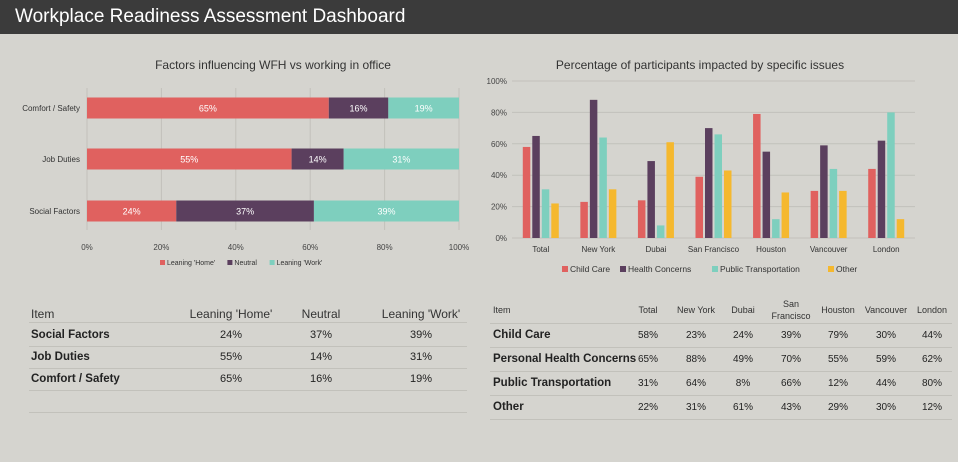  What do you see at coordinates (60, 357) in the screenshot?
I see `row-label: Job Duties` at bounding box center [60, 357].